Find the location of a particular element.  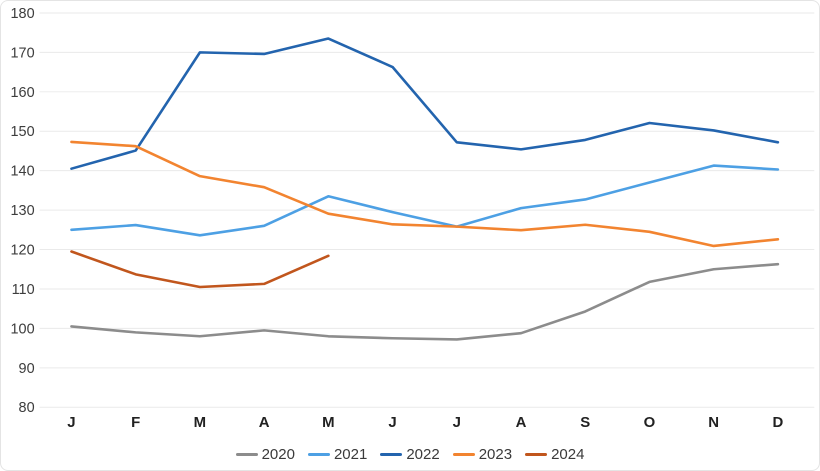

legend-item-2021: 2021 is located at coordinates (337, 454).